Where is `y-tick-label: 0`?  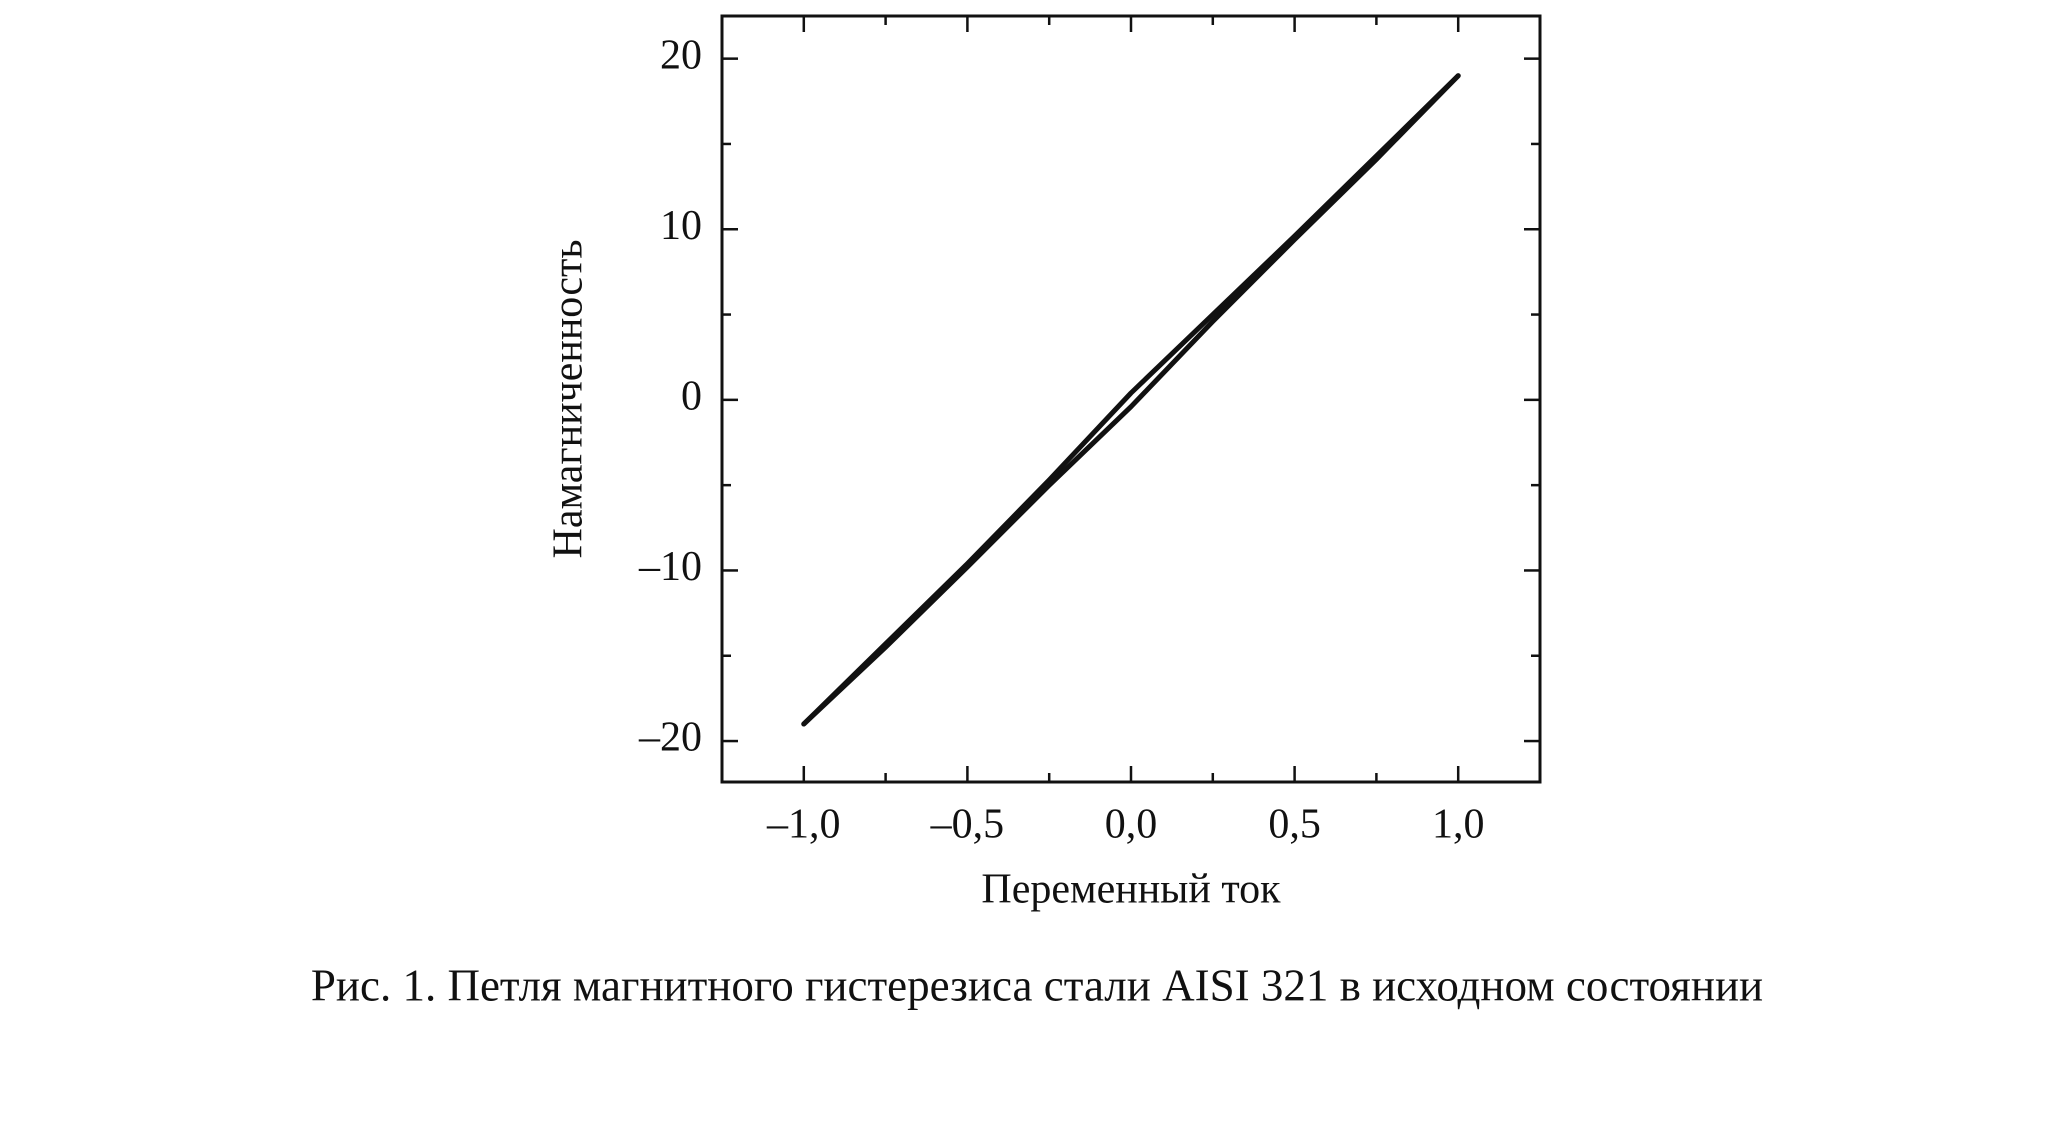
y-tick-label: 0 is located at coordinates (691, 396).